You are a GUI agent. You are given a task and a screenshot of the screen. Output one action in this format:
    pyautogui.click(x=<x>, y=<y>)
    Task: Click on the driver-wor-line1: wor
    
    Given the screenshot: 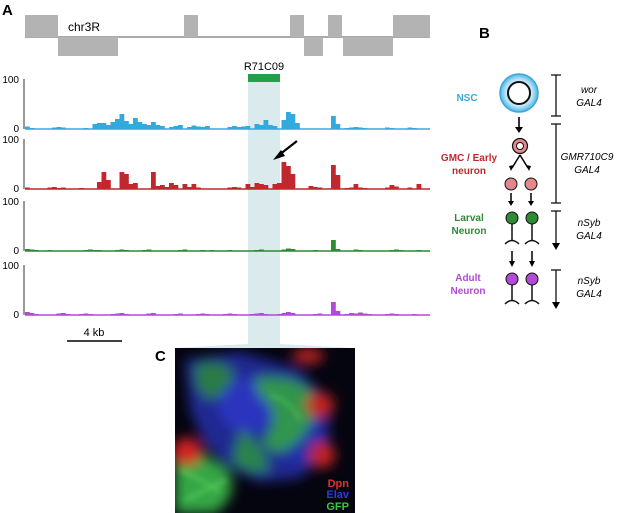 What is the action you would take?
    pyautogui.click(x=589, y=90)
    